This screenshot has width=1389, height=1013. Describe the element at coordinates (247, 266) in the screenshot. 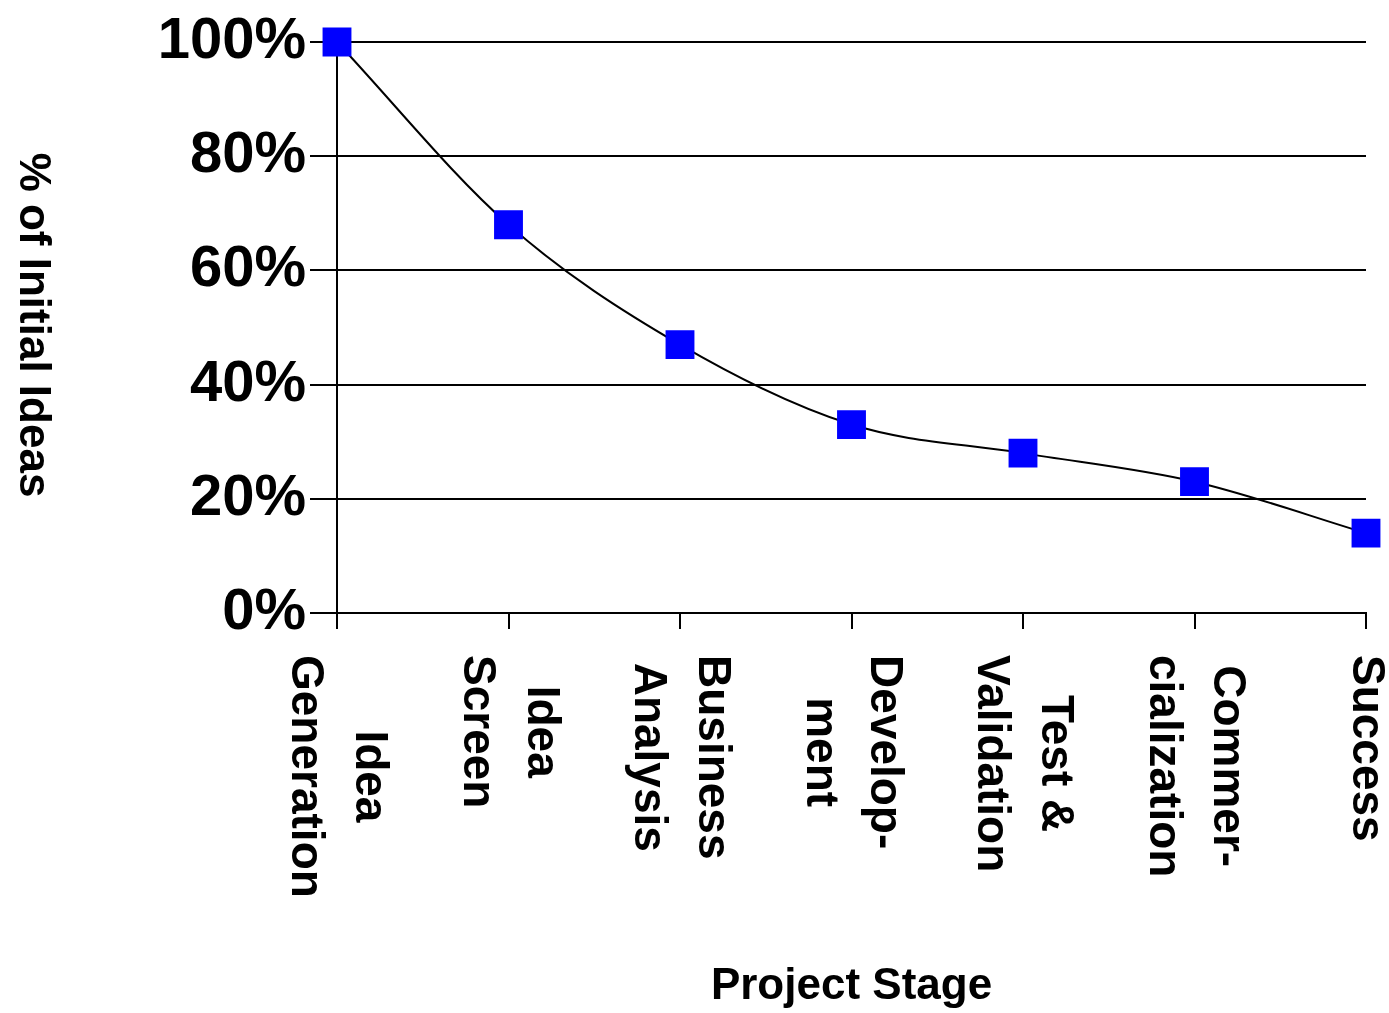

I see `y-tick-label: 60%` at that location.